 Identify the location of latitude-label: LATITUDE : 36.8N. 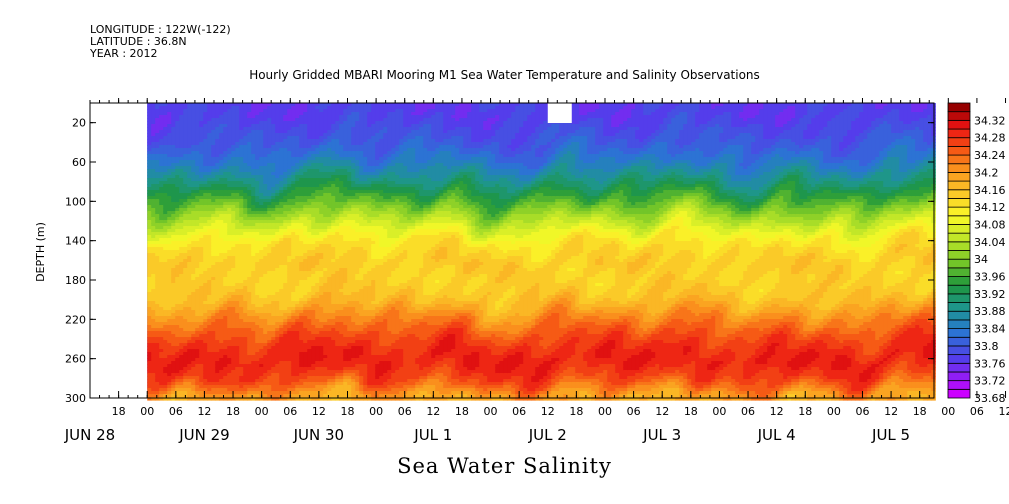
(138, 41).